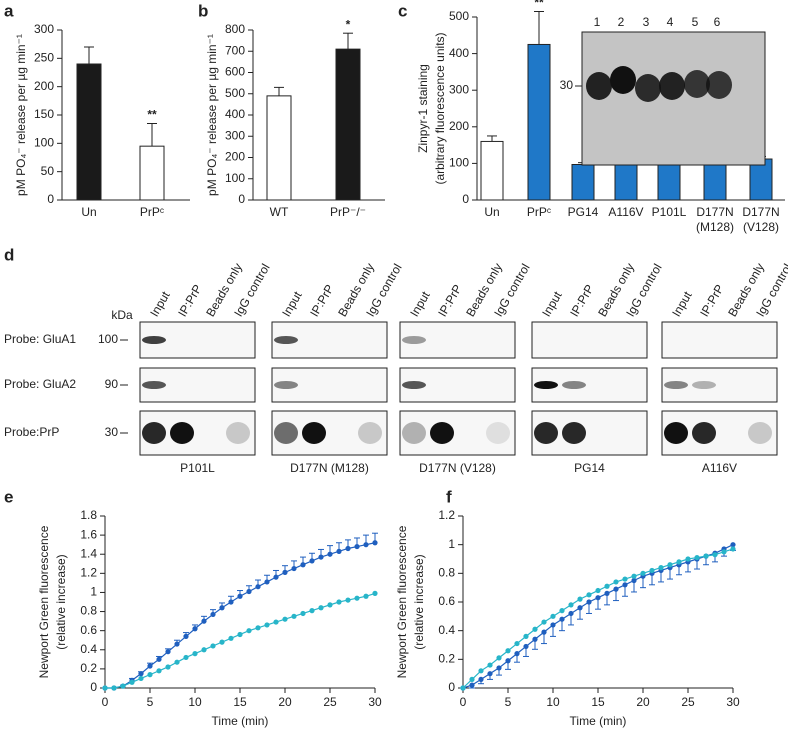 Image resolution: width=788 pixels, height=734 pixels. Describe the element at coordinates (375, 702) in the screenshot. I see `x-tick-label: 30` at that location.